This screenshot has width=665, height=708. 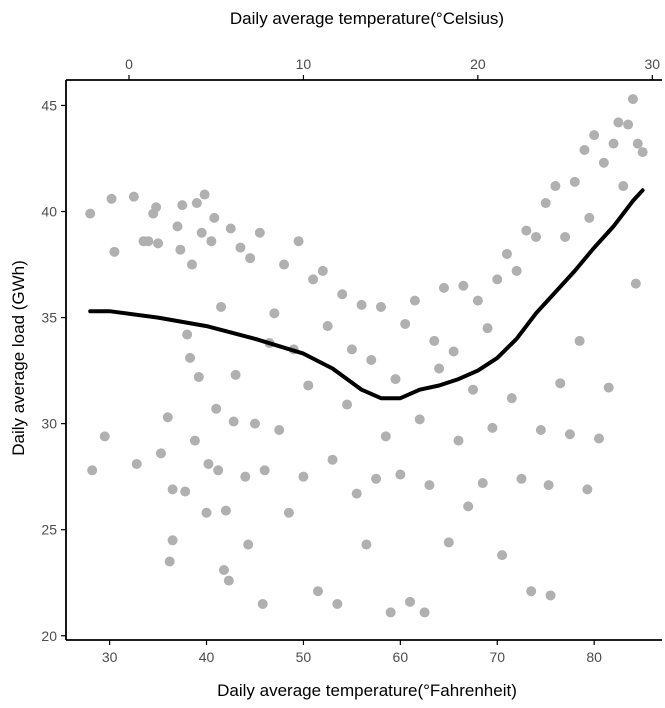 What do you see at coordinates (49, 636) in the screenshot?
I see `y-tick-label: 20` at bounding box center [49, 636].